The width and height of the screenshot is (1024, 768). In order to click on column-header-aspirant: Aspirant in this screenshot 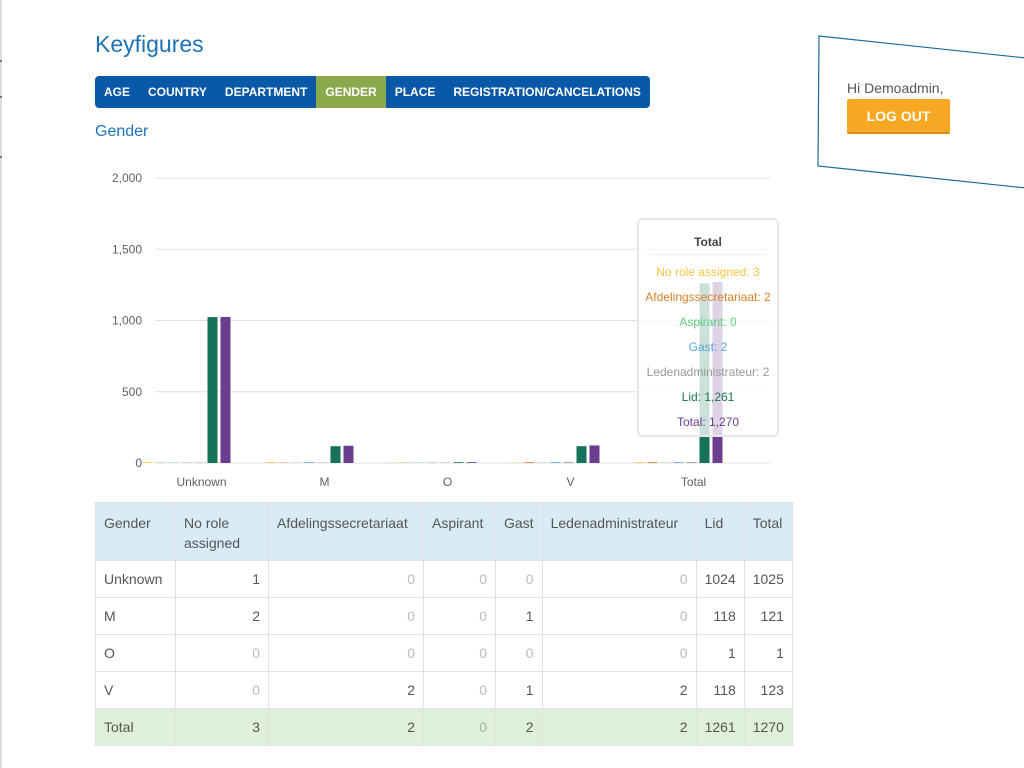, I will do `click(459, 531)`.